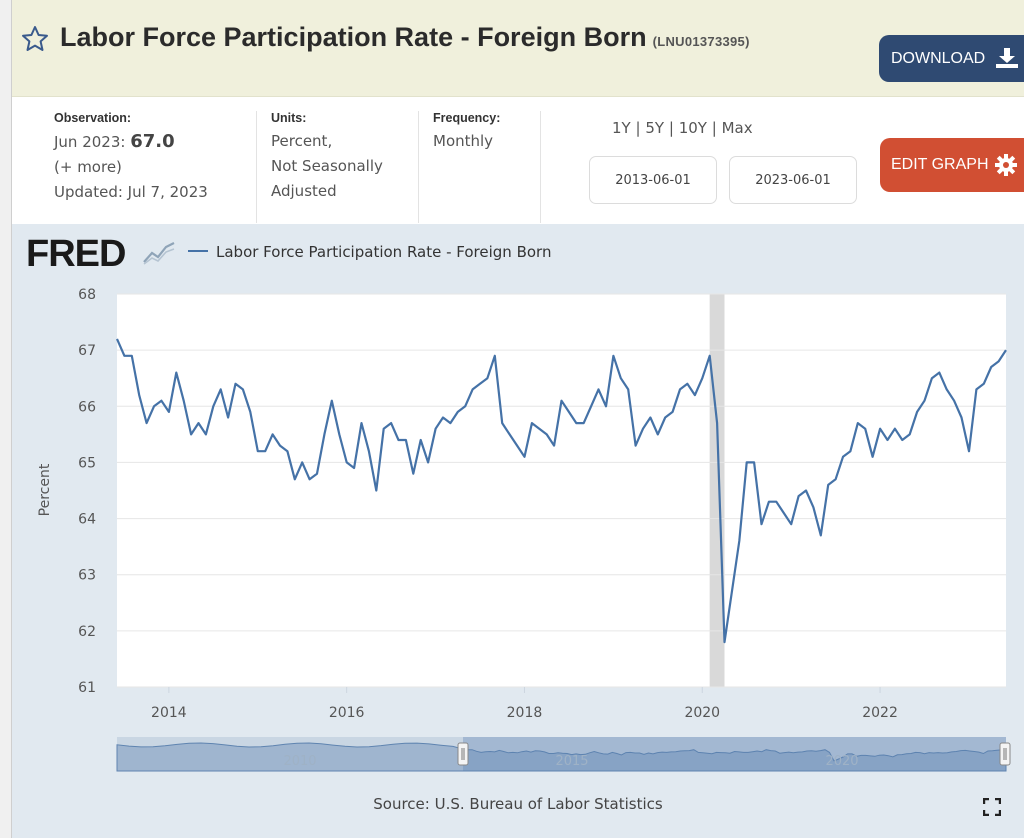 Image resolution: width=1024 pixels, height=838 pixels. Describe the element at coordinates (938, 58) in the screenshot. I see `download-label: DOWNLOAD` at that location.